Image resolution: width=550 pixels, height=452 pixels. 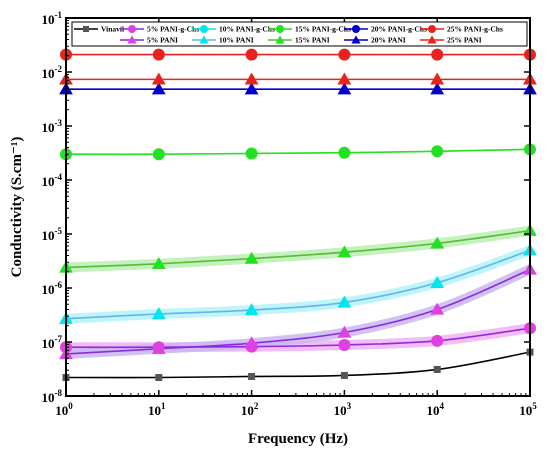 I want to click on 15pct-pani-g-chs-point-4: 15% PANI-g-Chs: 0.00032, so click(x=344, y=152).